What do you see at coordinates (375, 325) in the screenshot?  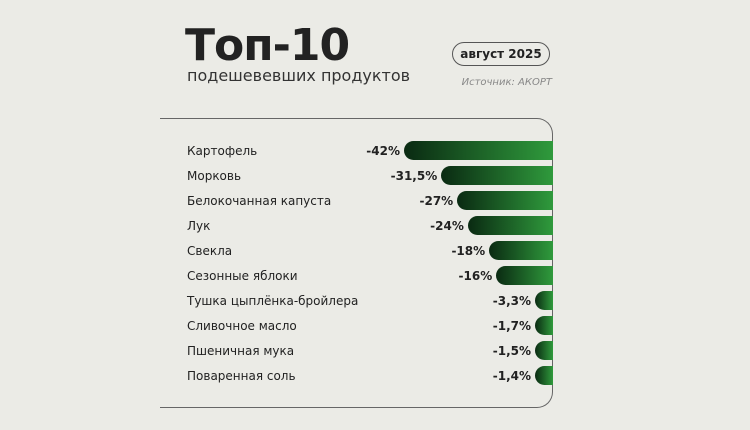 I see `bar-row: Сливочное масло -1,7%` at bounding box center [375, 325].